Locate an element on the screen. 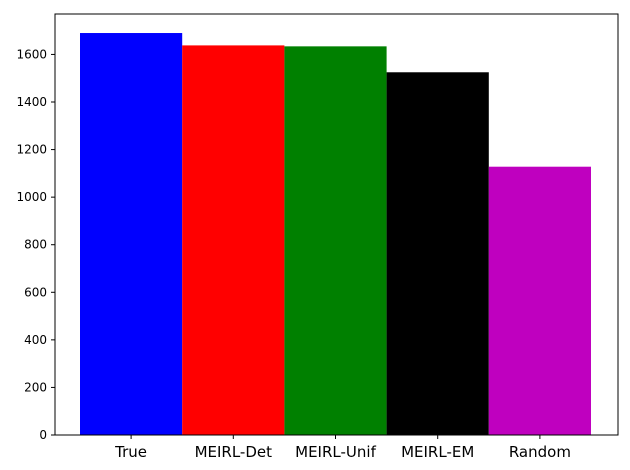 Image resolution: width=630 pixels, height=470 pixels. y-tick-label: 1400 is located at coordinates (31, 102).